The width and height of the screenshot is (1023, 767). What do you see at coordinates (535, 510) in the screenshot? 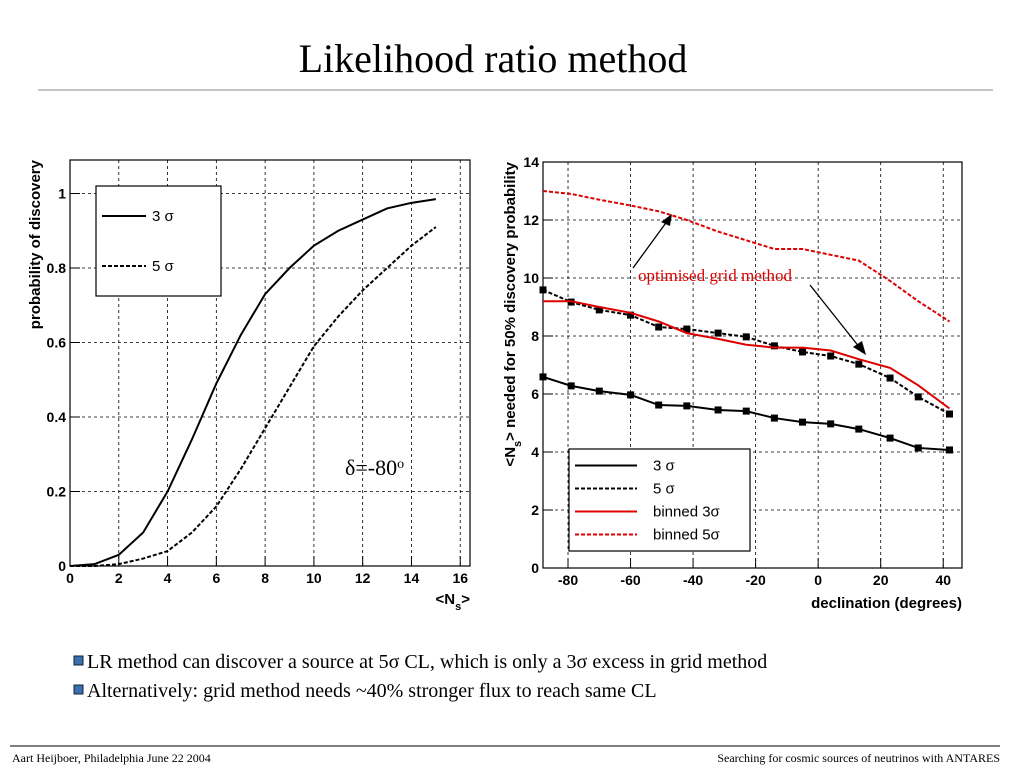
I see `y-tick-label: 2` at bounding box center [535, 510].